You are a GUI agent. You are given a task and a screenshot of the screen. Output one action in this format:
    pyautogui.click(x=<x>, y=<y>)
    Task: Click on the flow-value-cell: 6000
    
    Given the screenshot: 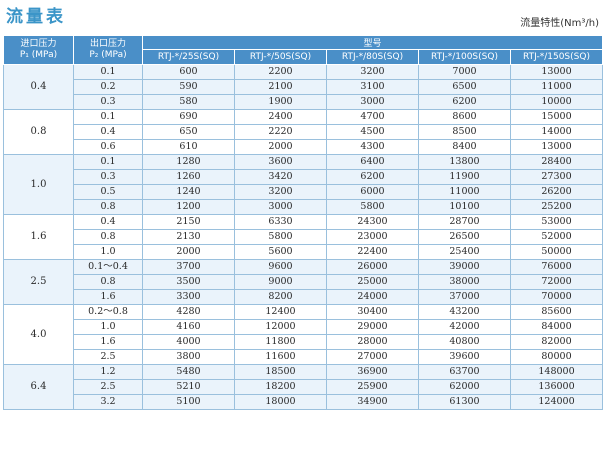 What is the action you would take?
    pyautogui.click(x=372, y=192)
    